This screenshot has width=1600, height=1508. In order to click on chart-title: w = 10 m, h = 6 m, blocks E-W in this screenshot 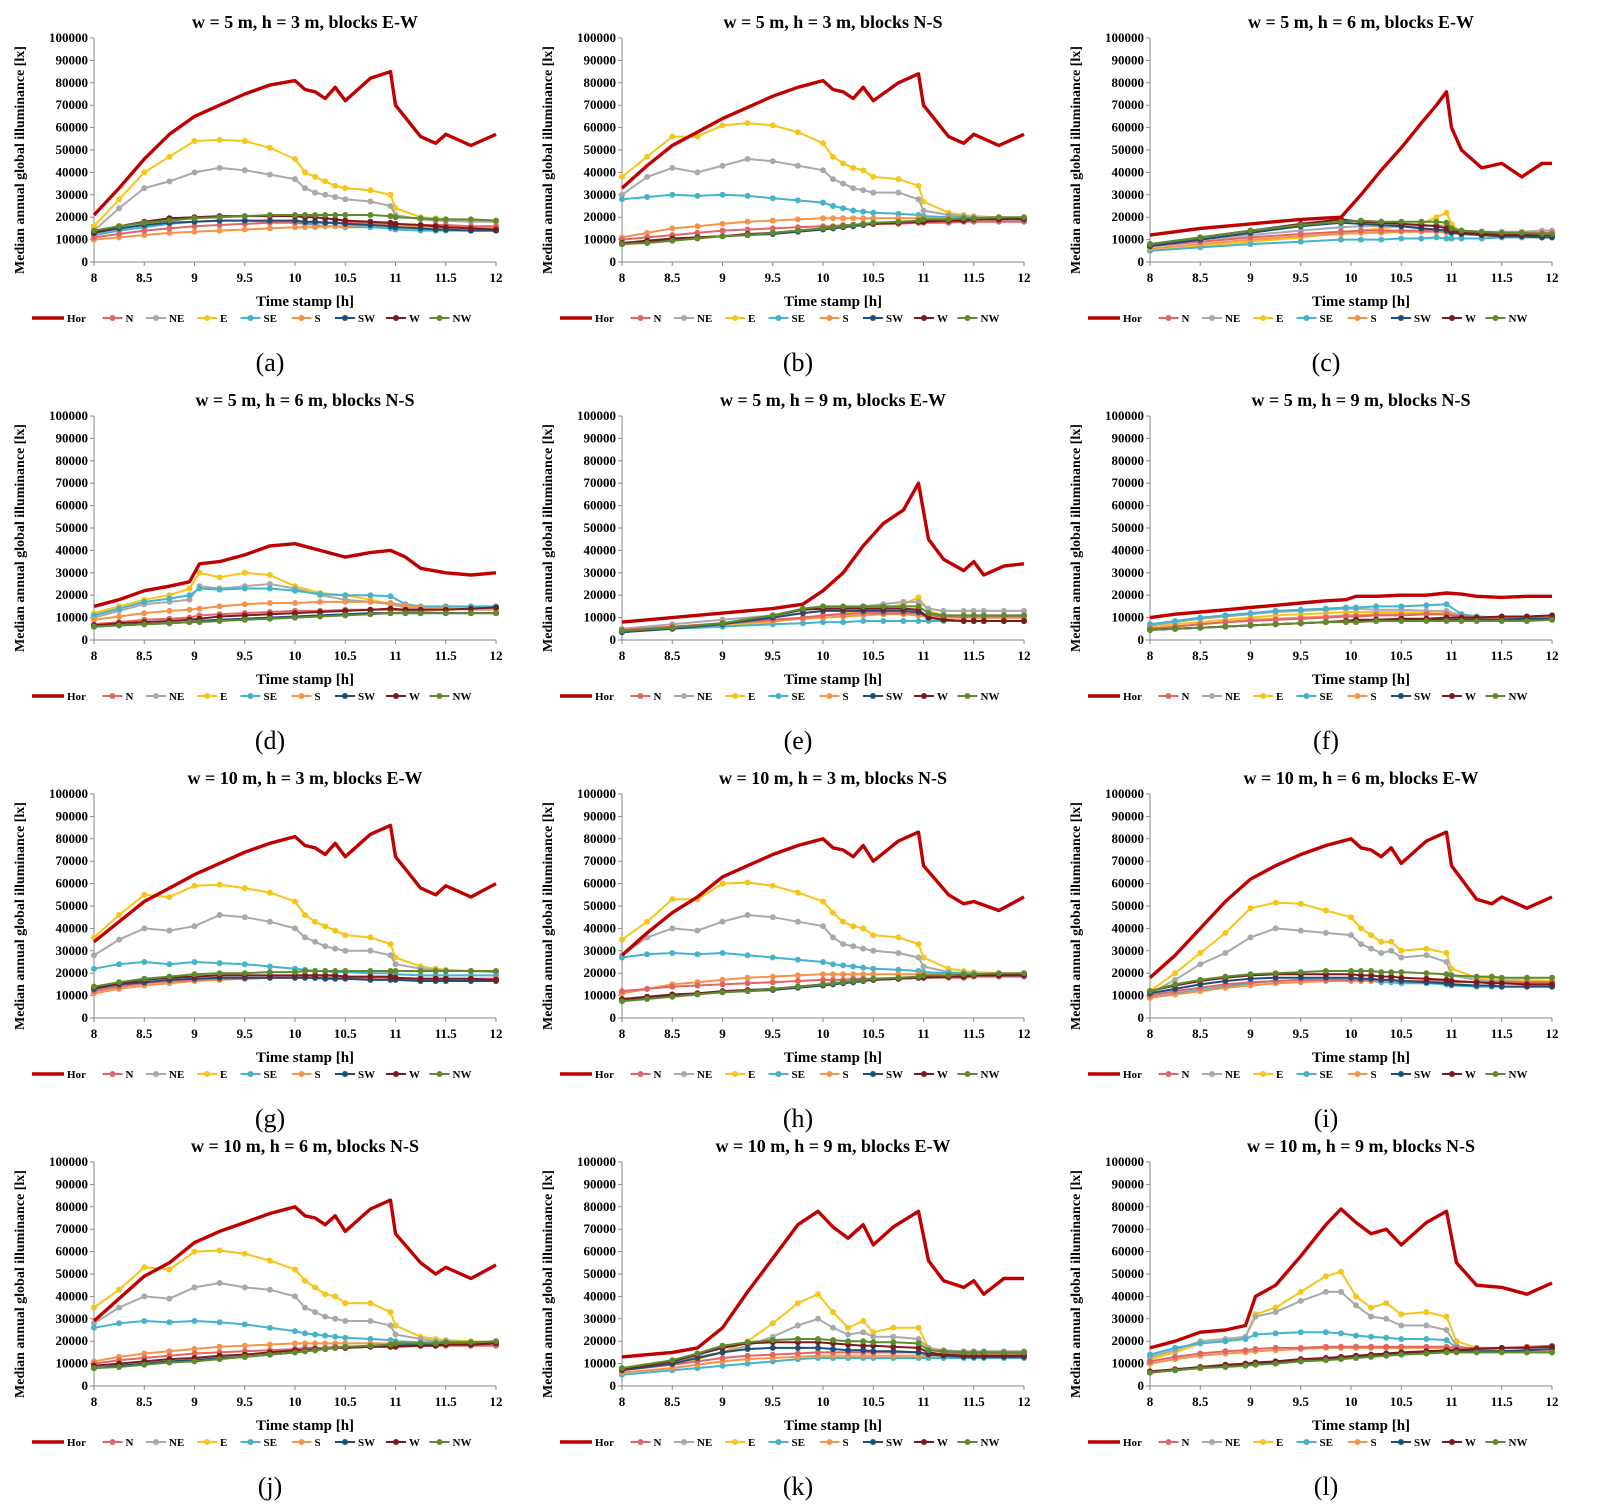, I will do `click(1360, 778)`.